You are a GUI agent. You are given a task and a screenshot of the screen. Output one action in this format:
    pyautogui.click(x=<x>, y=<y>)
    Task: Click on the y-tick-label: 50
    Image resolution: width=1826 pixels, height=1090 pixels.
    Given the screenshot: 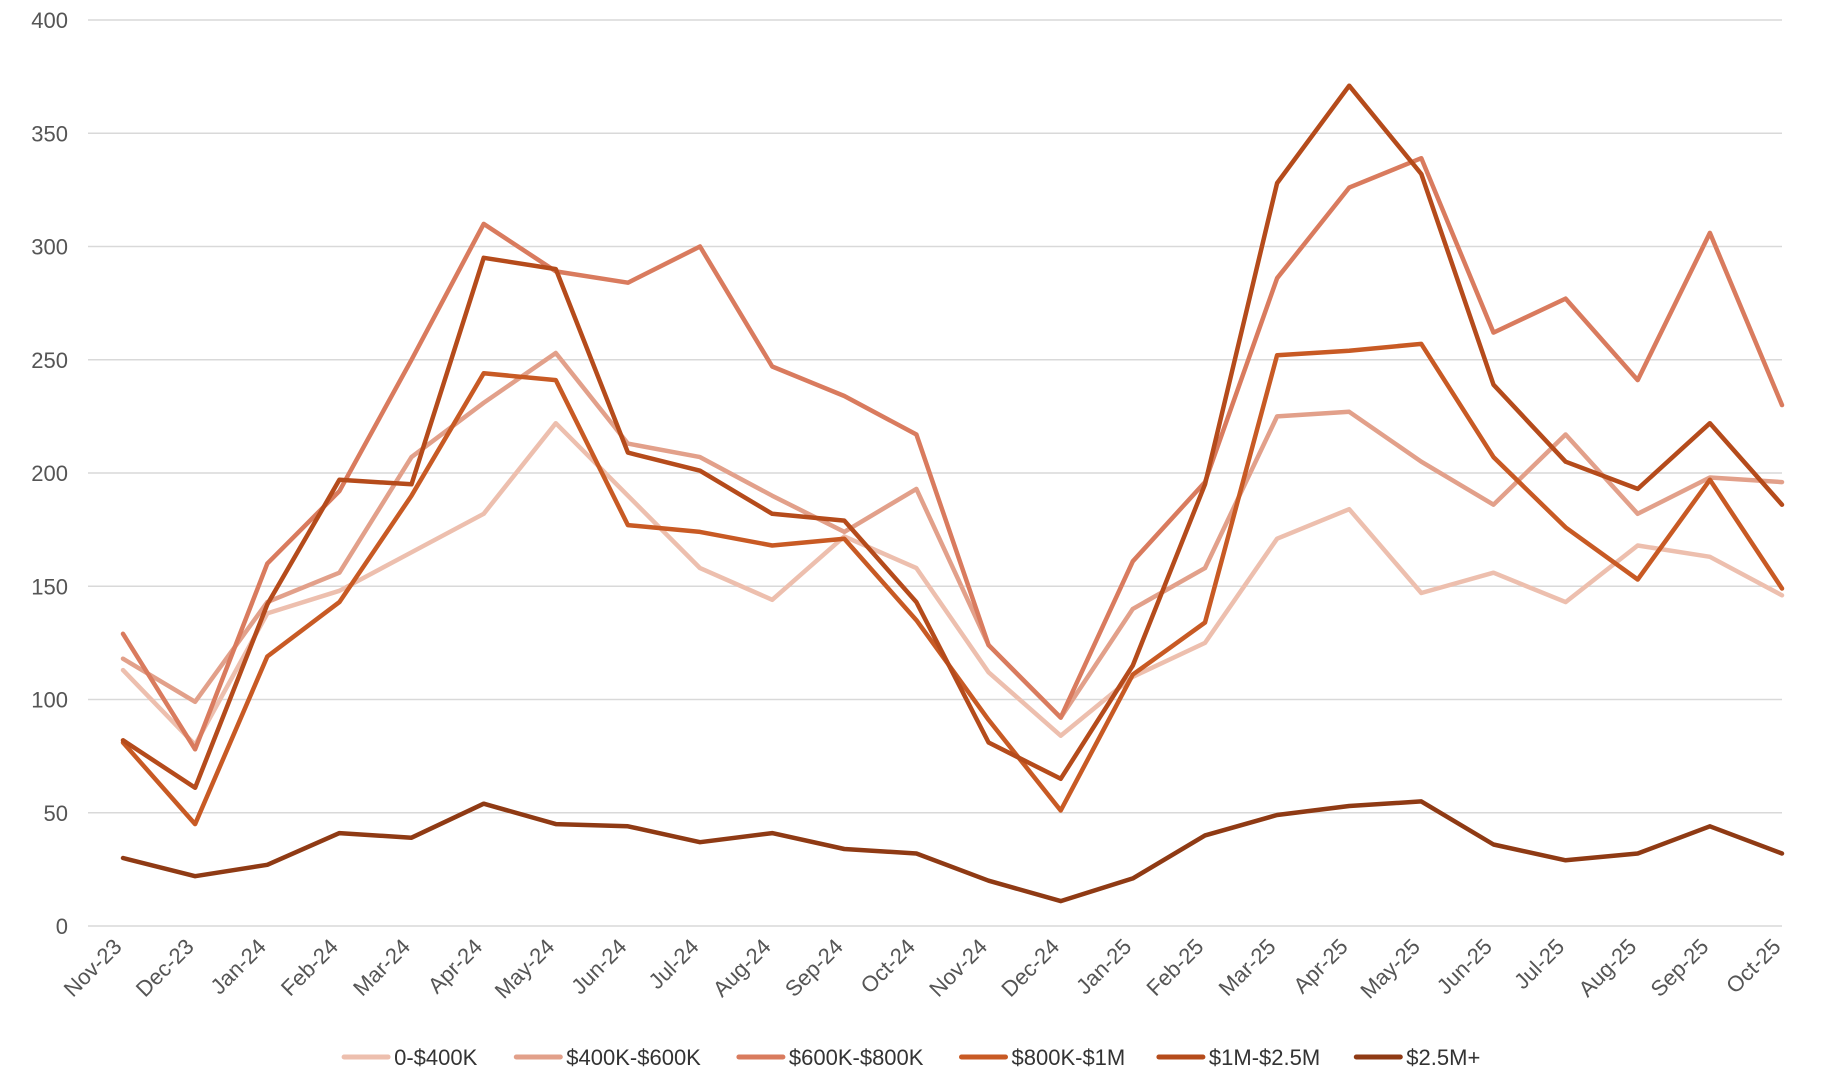 What is the action you would take?
    pyautogui.click(x=56, y=813)
    